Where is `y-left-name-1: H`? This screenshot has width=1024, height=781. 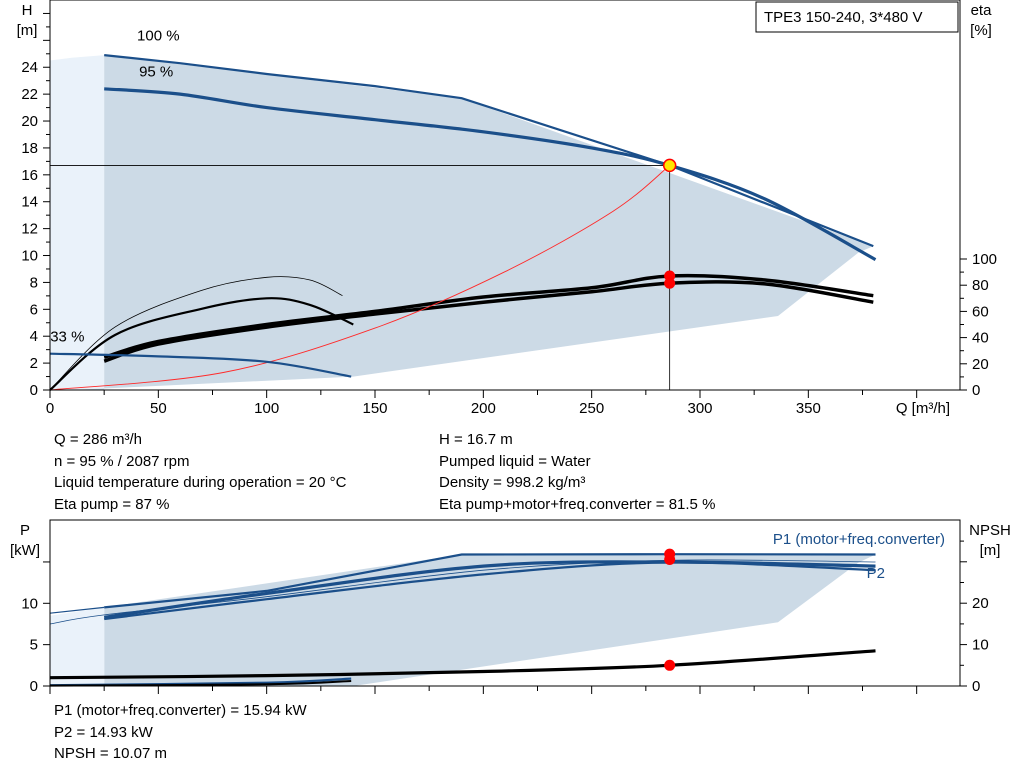
y-left-name-1: H is located at coordinates (27, 10).